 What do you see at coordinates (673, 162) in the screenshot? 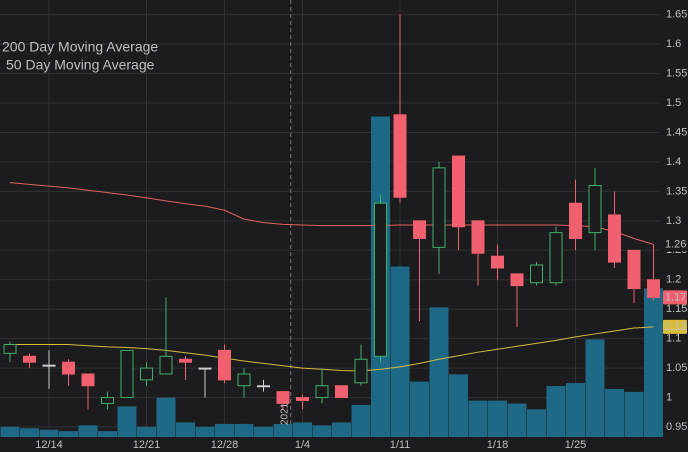
I see `y-tick-label: 1.4` at bounding box center [673, 162].